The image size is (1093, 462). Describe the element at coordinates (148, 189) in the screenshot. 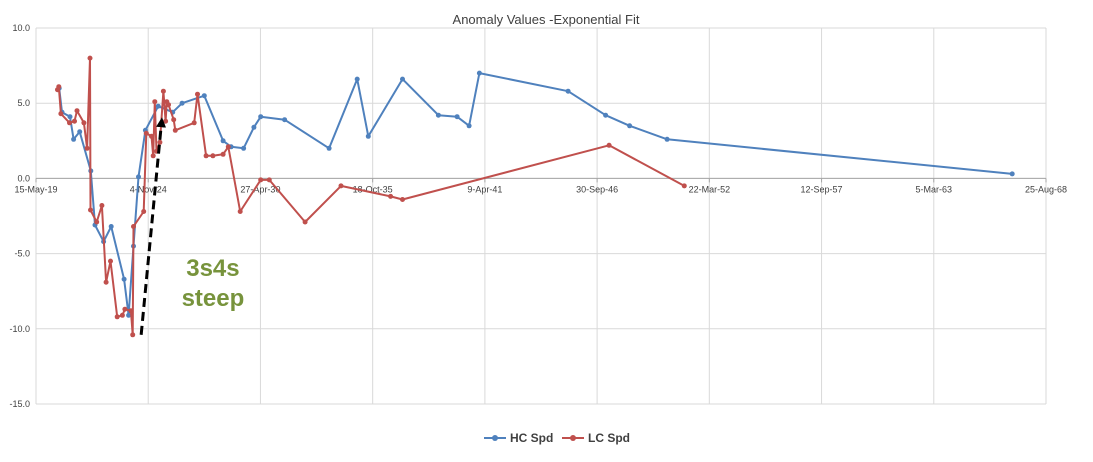

I see `x-tick-label: 4-Nov-24` at that location.